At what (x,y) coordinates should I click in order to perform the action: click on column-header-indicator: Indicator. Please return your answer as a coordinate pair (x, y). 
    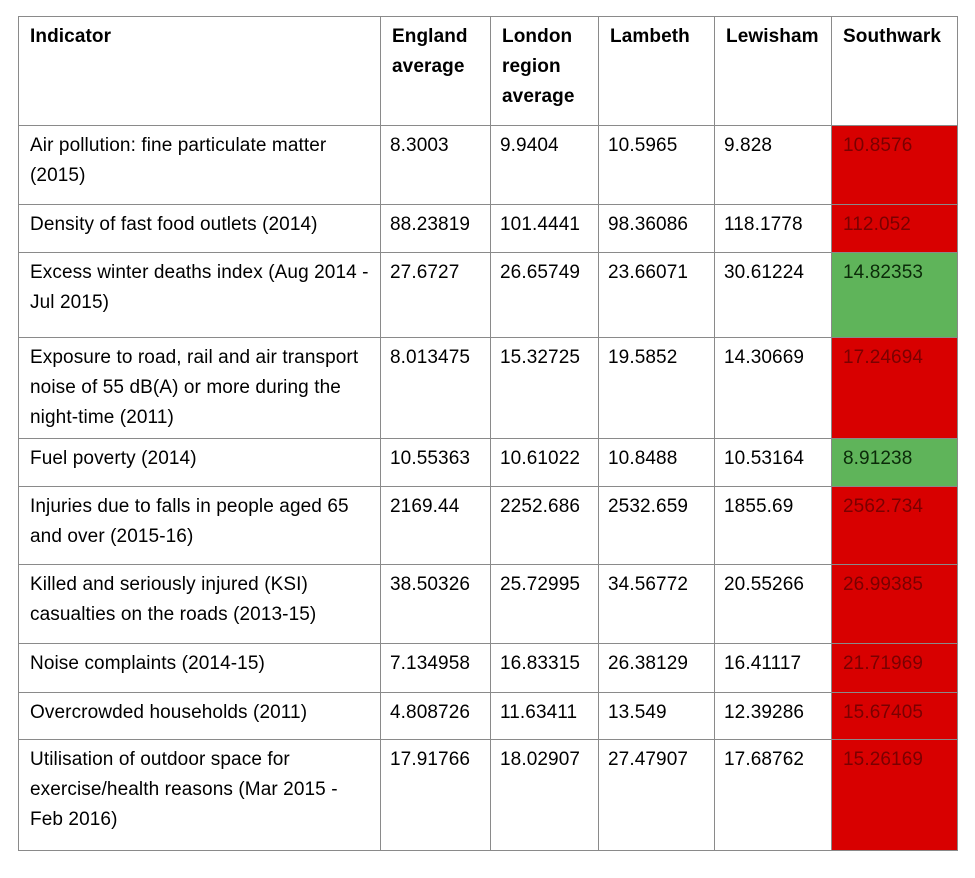
    Looking at the image, I should click on (199, 71).